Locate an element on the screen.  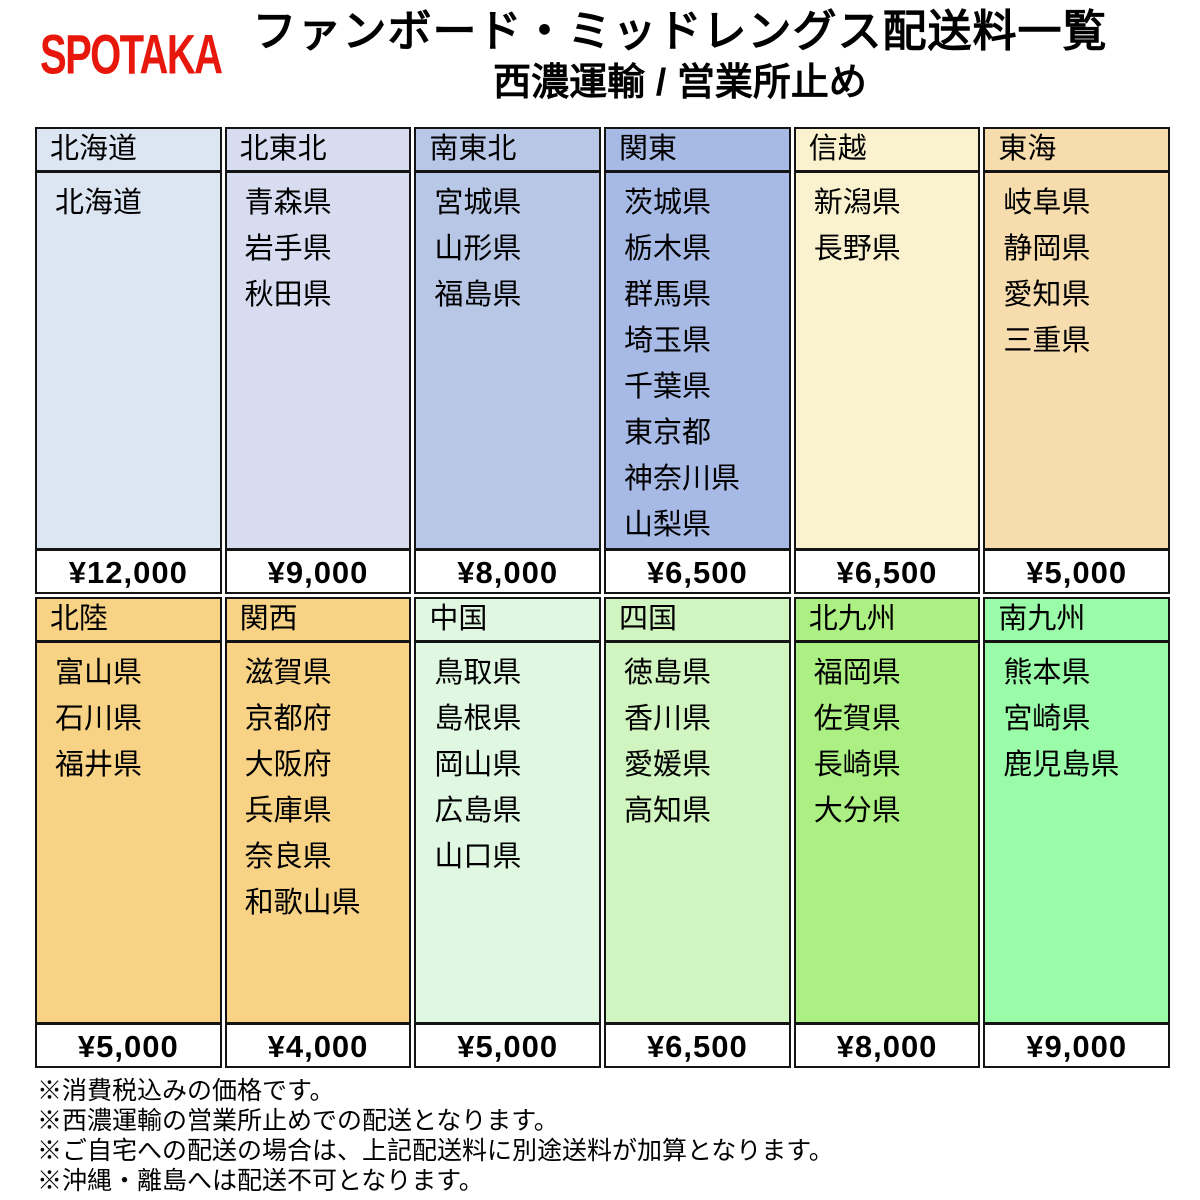
prefecture-item: 徳島県 is located at coordinates (668, 673).